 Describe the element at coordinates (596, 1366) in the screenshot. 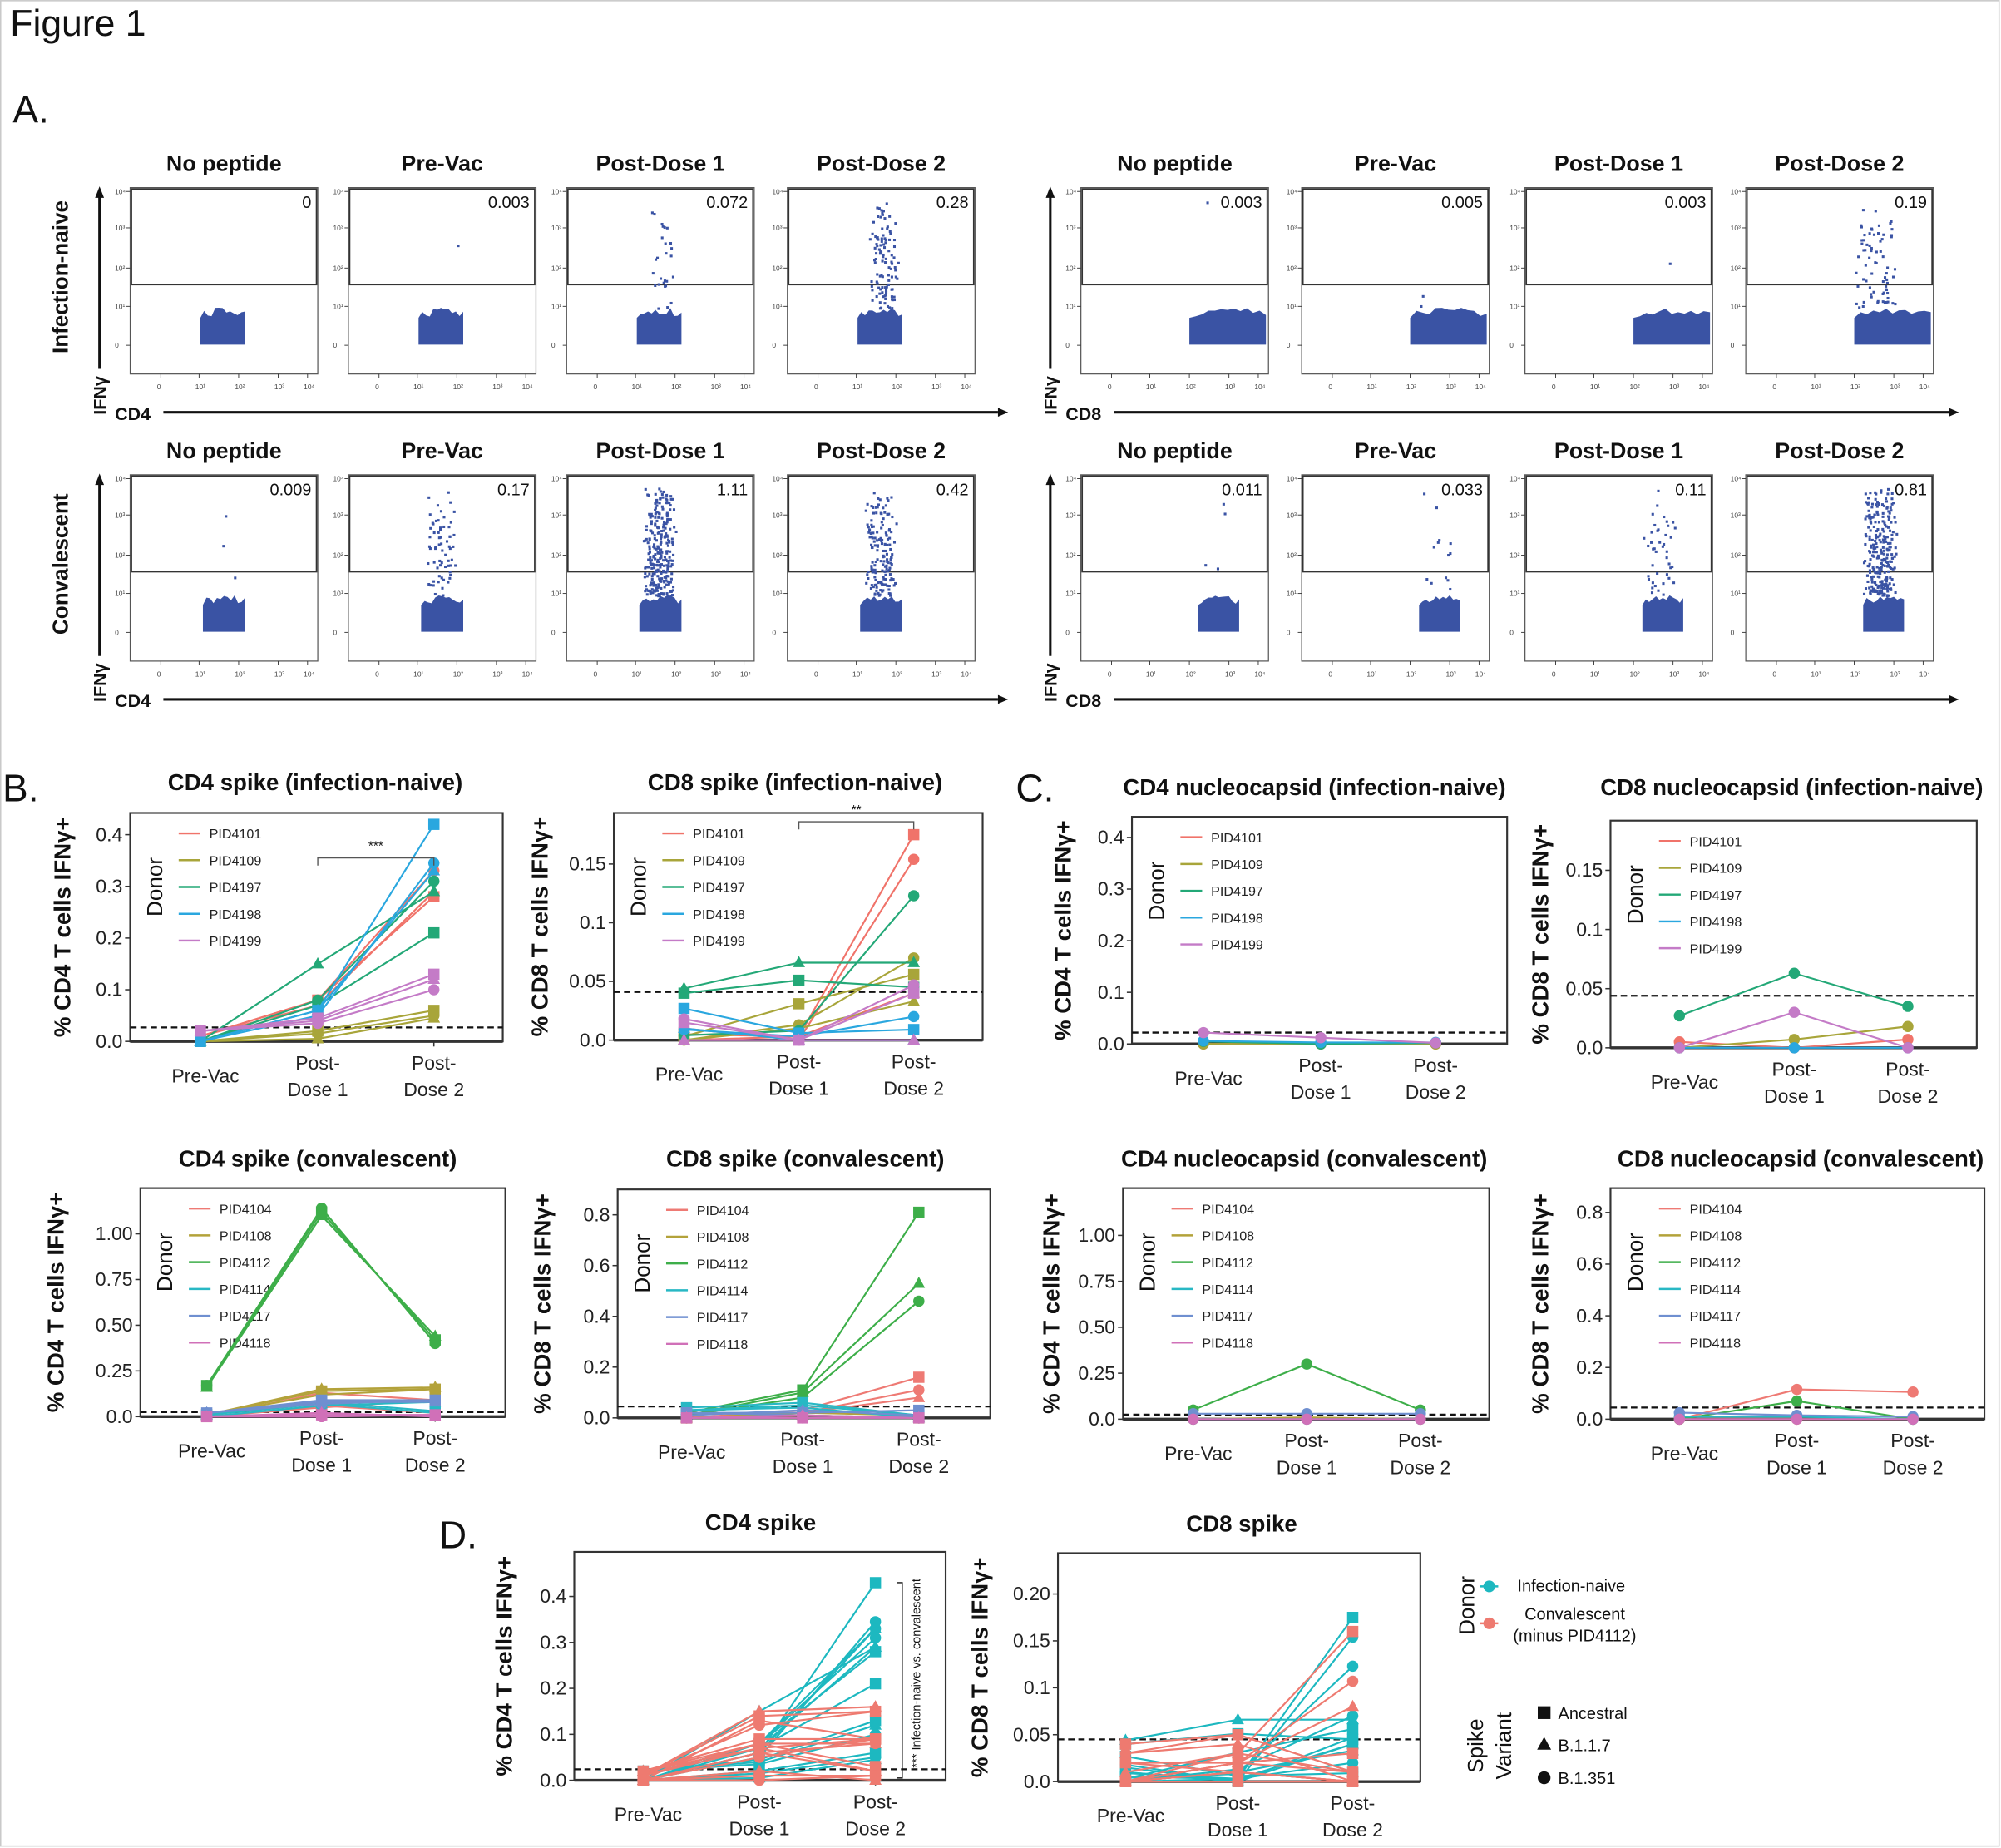

I see `y-tick-label: 0.2` at that location.